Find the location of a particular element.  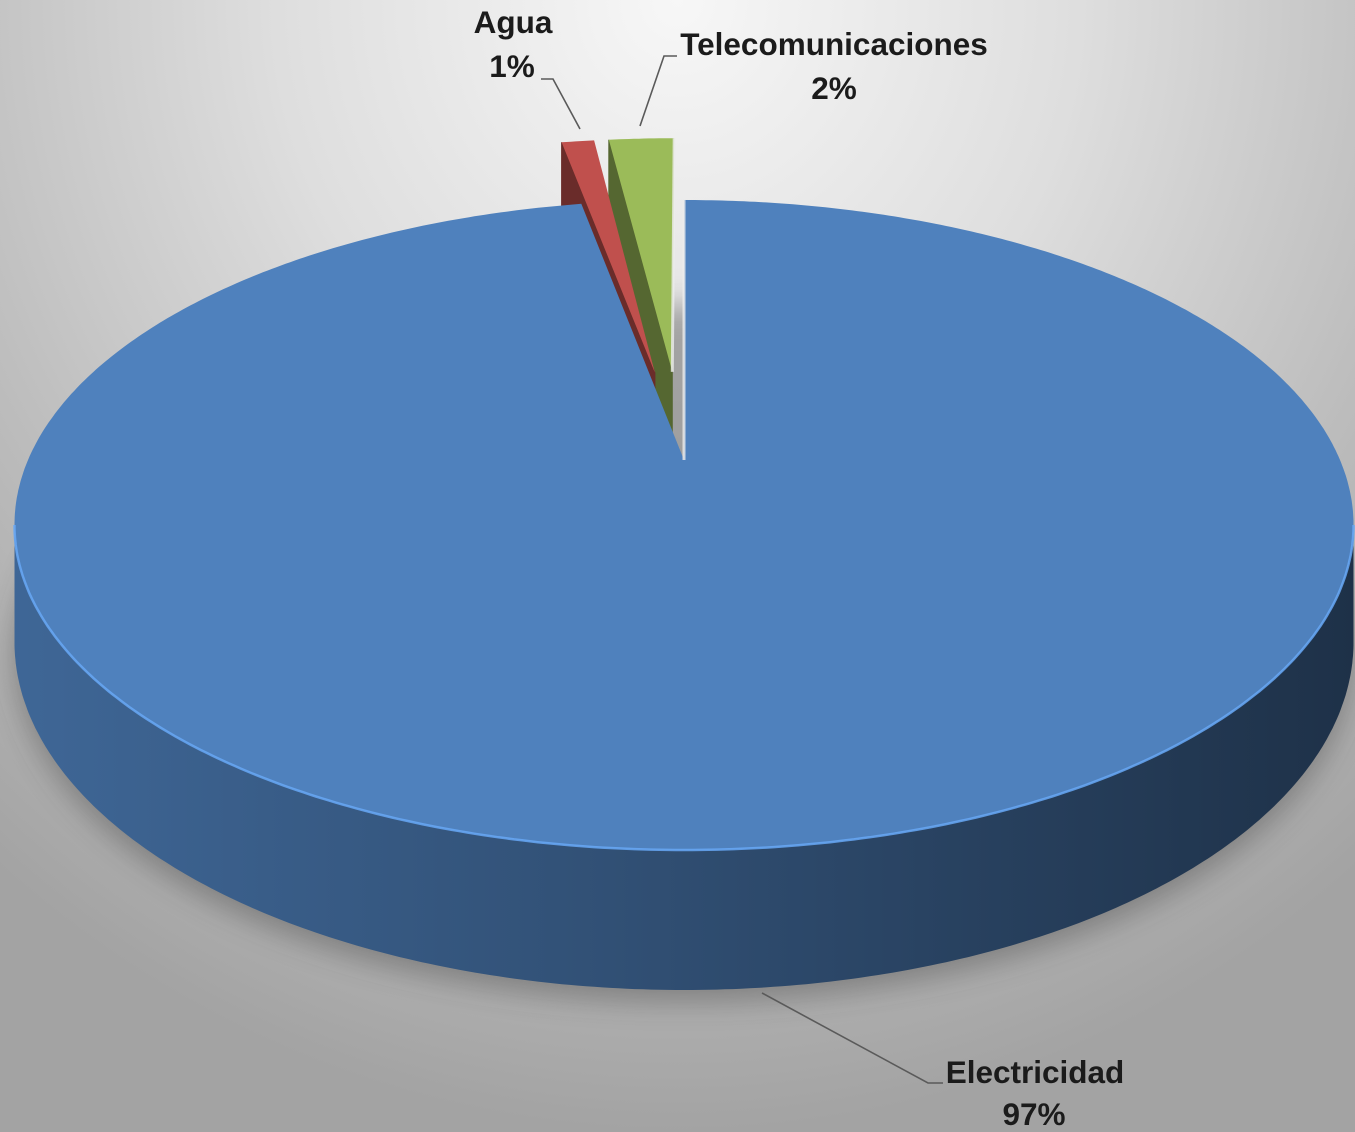

leader-line-electricidad is located at coordinates (852, 1038).